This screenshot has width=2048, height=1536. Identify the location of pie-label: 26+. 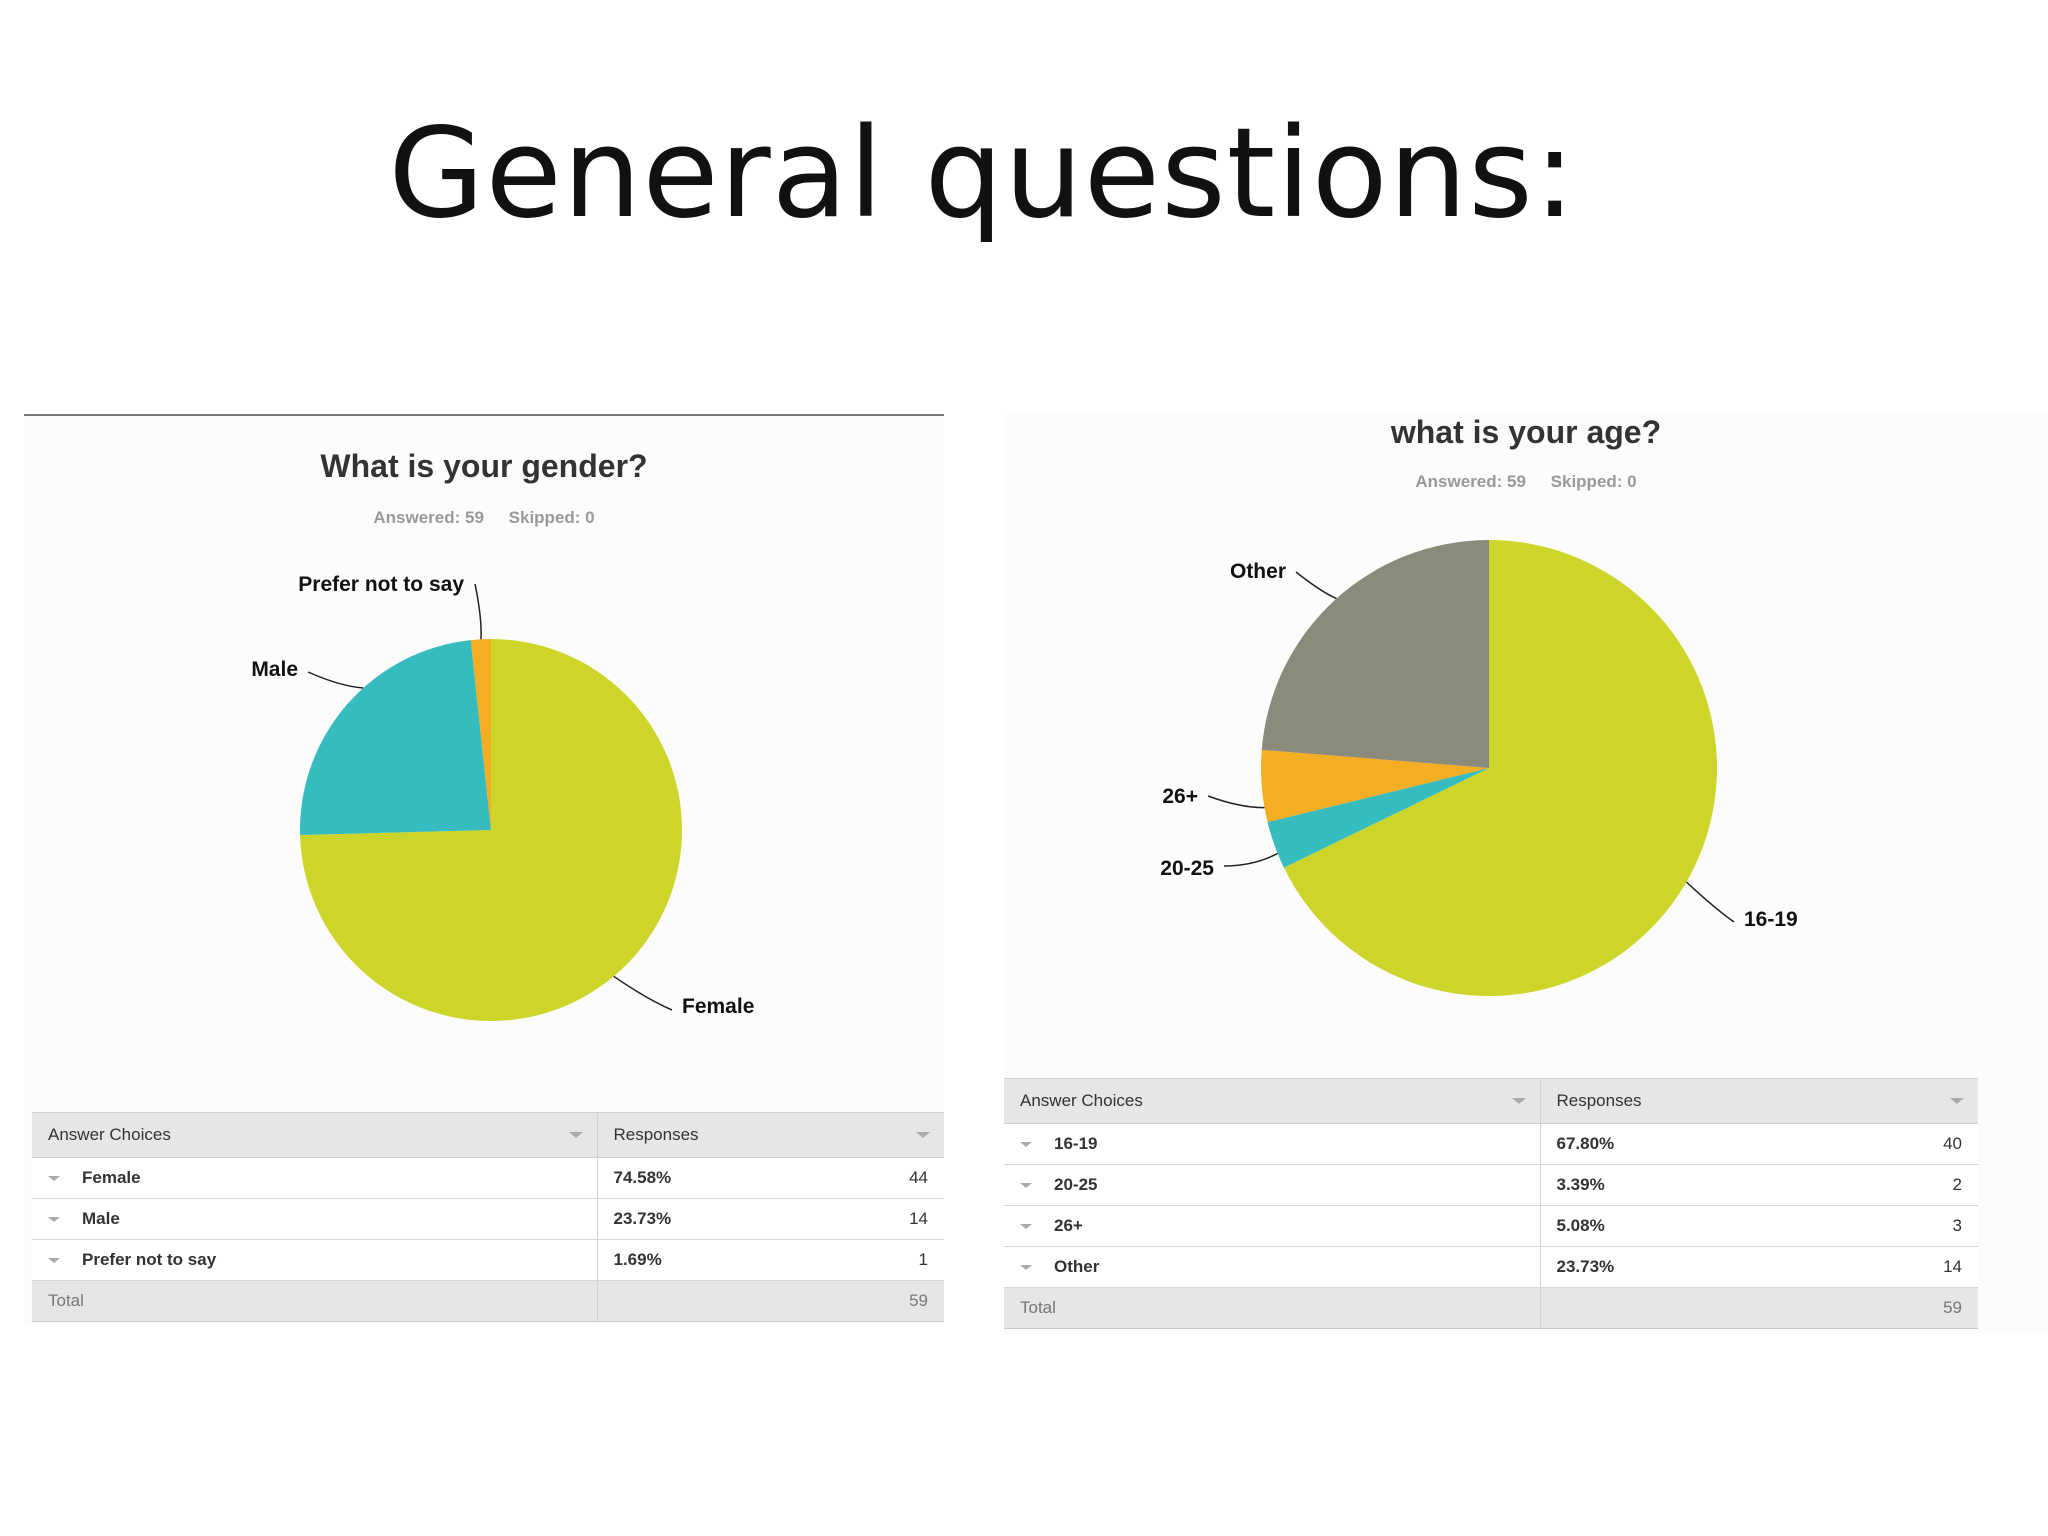
(1180, 796).